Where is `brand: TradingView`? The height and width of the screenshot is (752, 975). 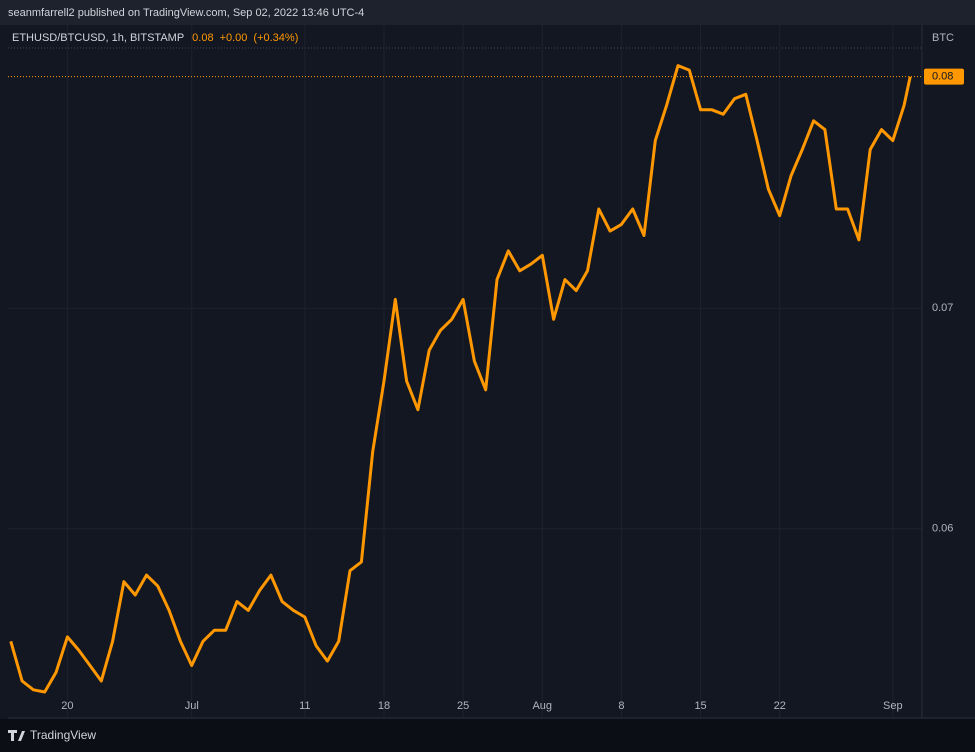 brand: TradingView is located at coordinates (63, 735).